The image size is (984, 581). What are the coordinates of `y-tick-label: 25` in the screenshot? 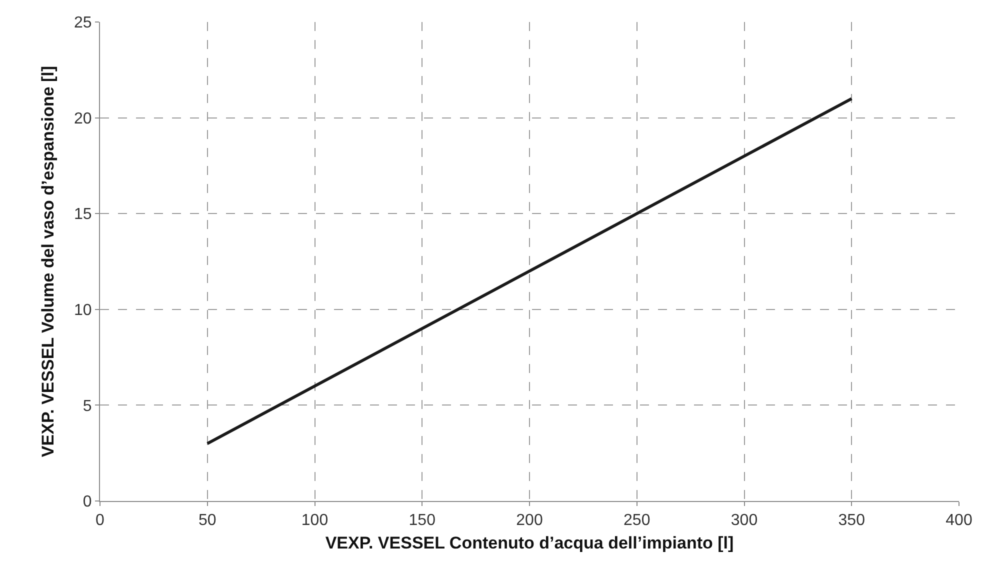 It's located at (83, 23).